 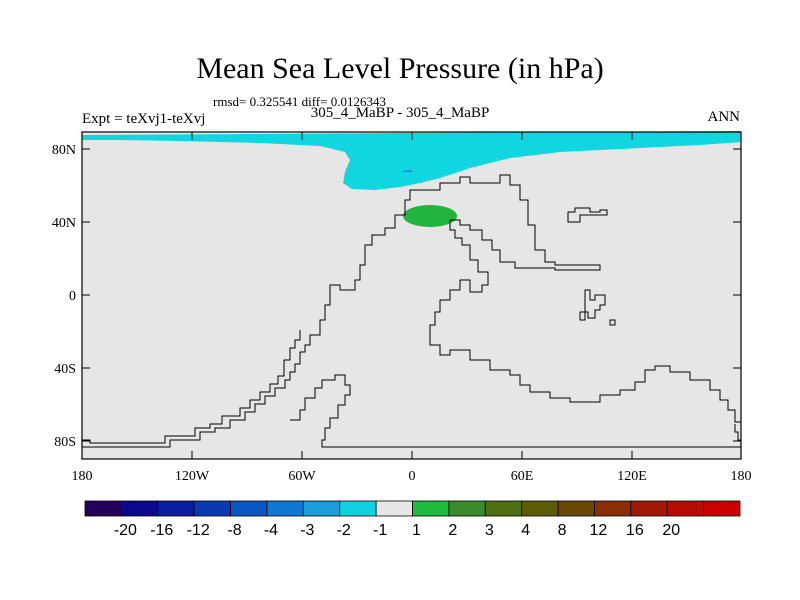 What do you see at coordinates (562, 530) in the screenshot?
I see `colorbar-label: 8` at bounding box center [562, 530].